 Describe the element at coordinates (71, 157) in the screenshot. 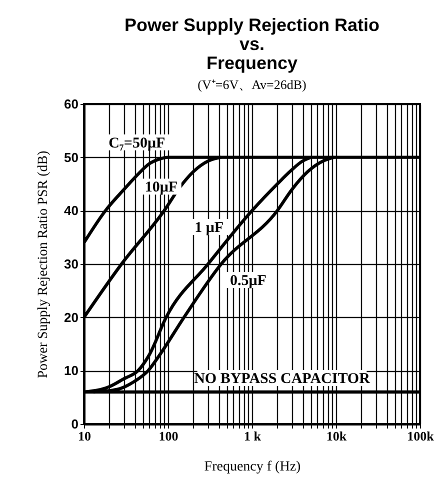

I see `y-tick-label: 50` at that location.